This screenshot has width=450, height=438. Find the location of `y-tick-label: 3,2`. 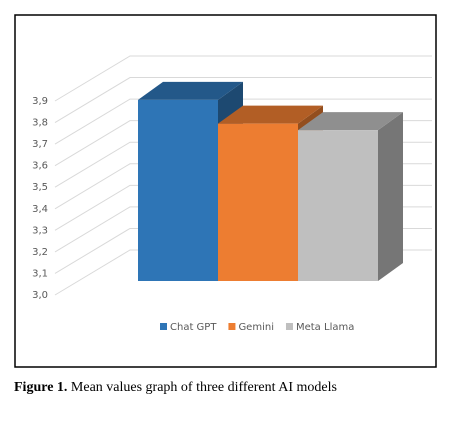

y-tick-label: 3,2 is located at coordinates (40, 252).